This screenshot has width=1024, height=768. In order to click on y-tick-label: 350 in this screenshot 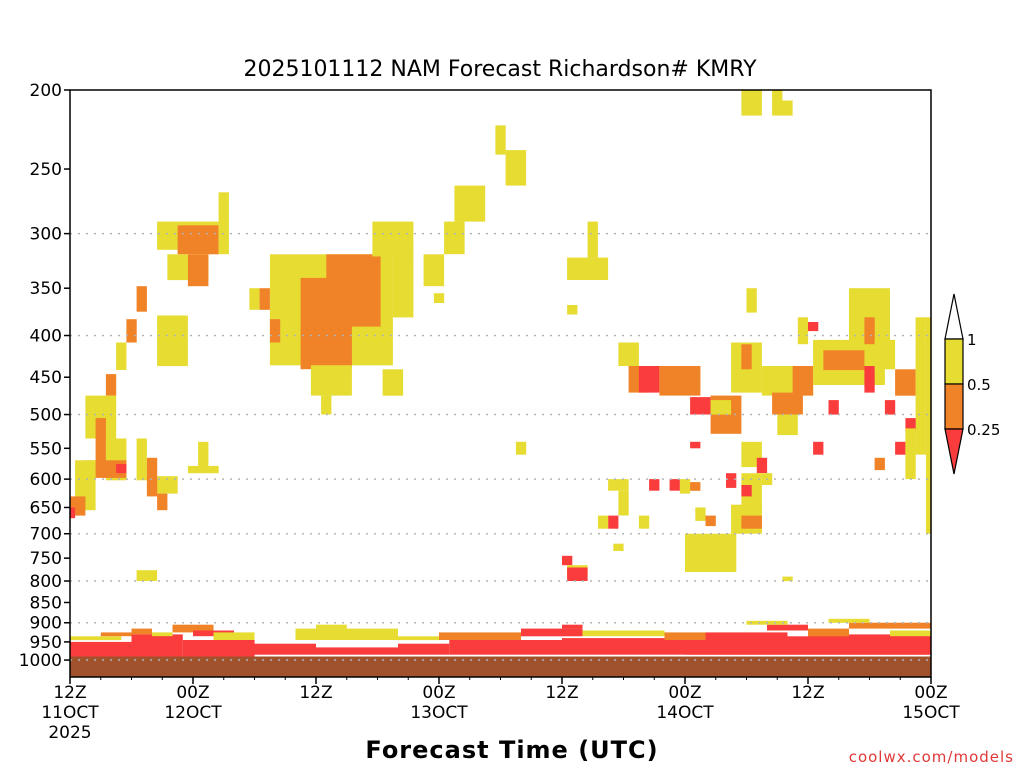, I will do `click(46, 289)`.